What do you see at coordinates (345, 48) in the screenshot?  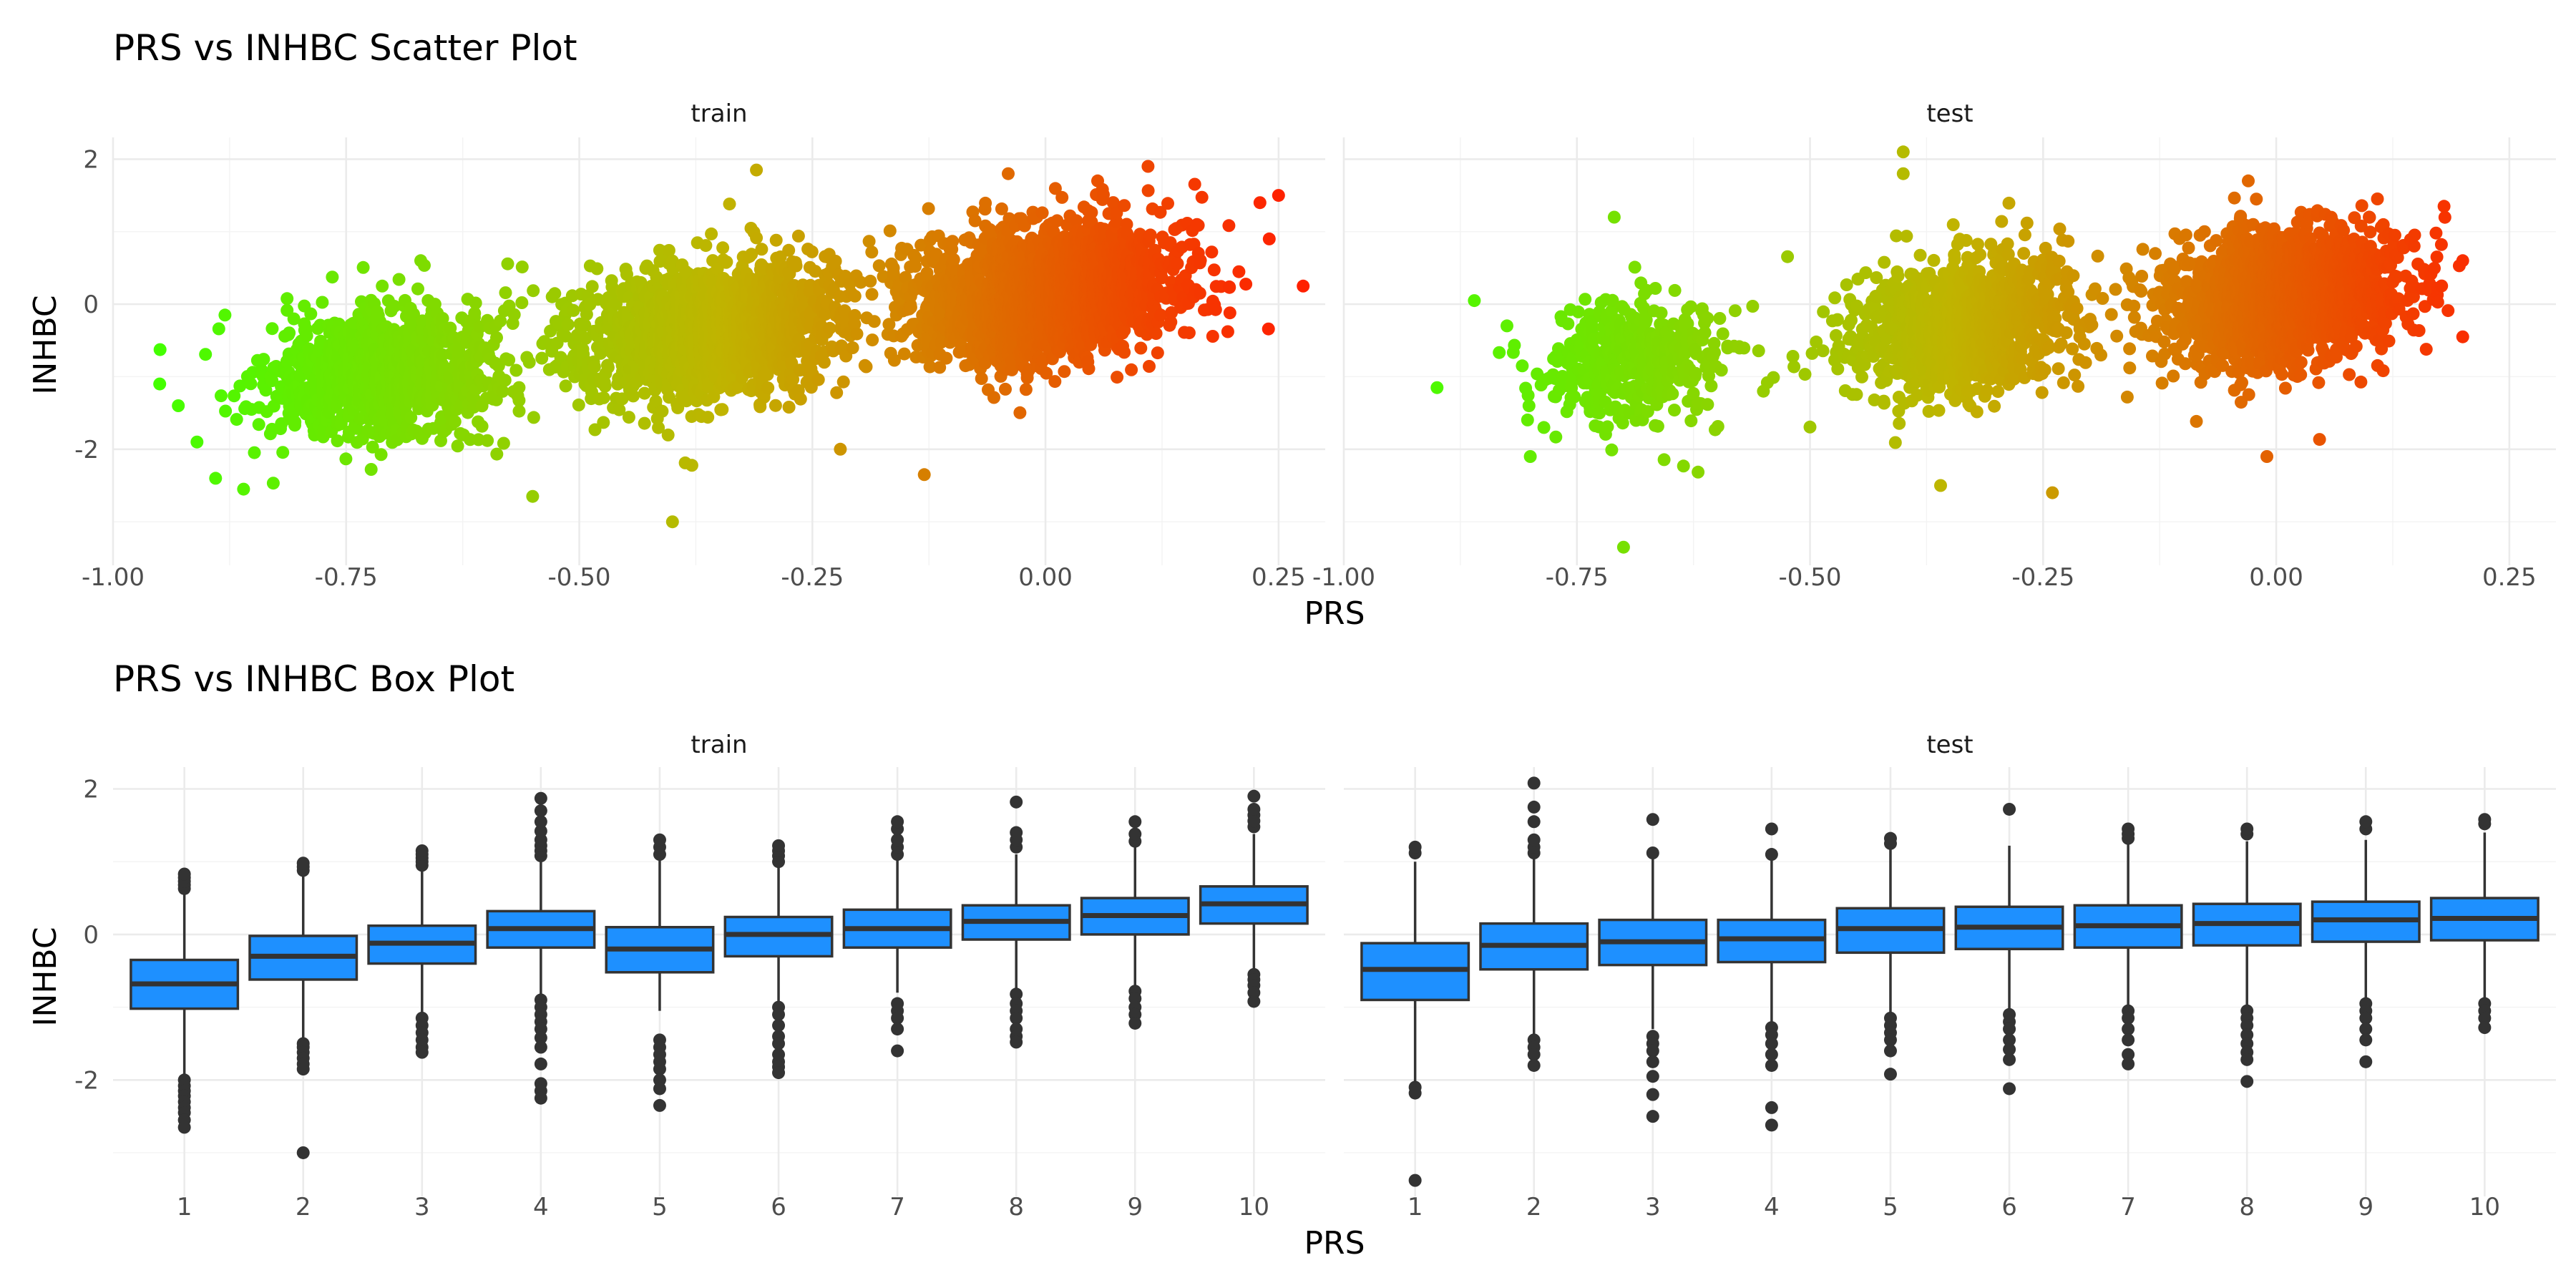 I see `scatter-plot-title: PRS vs INHBC Scatter Plot` at bounding box center [345, 48].